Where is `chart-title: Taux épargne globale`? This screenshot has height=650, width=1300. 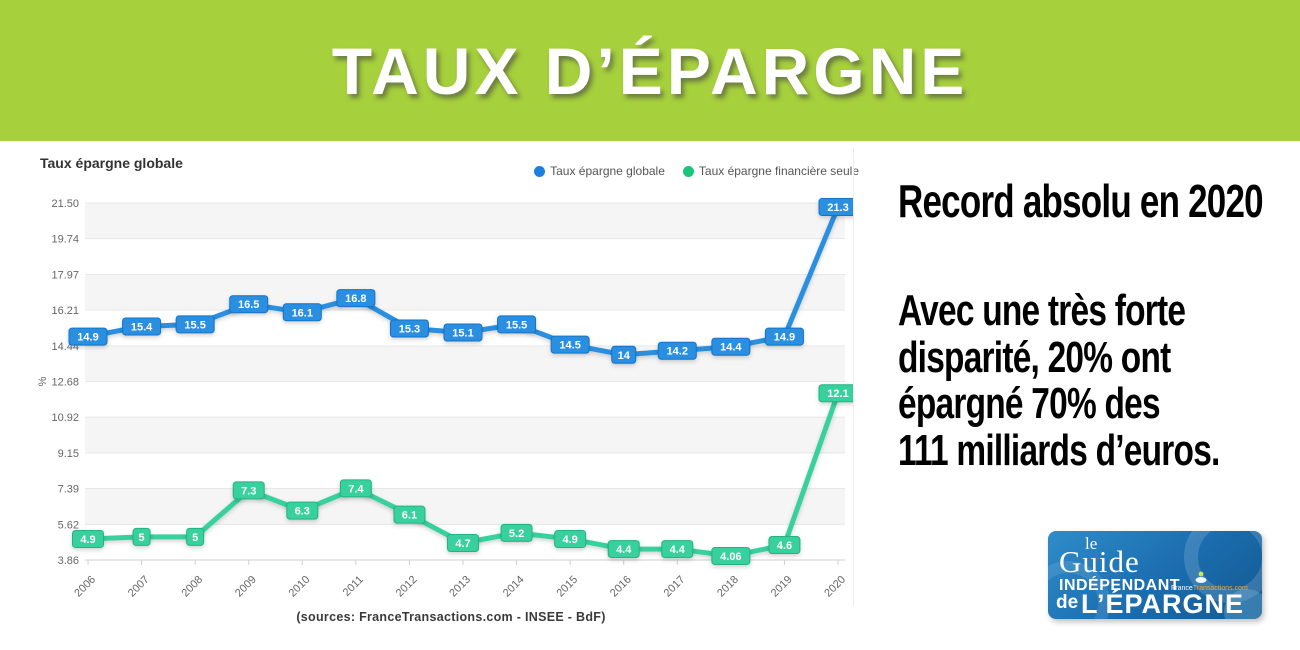 chart-title: Taux épargne globale is located at coordinates (111, 163).